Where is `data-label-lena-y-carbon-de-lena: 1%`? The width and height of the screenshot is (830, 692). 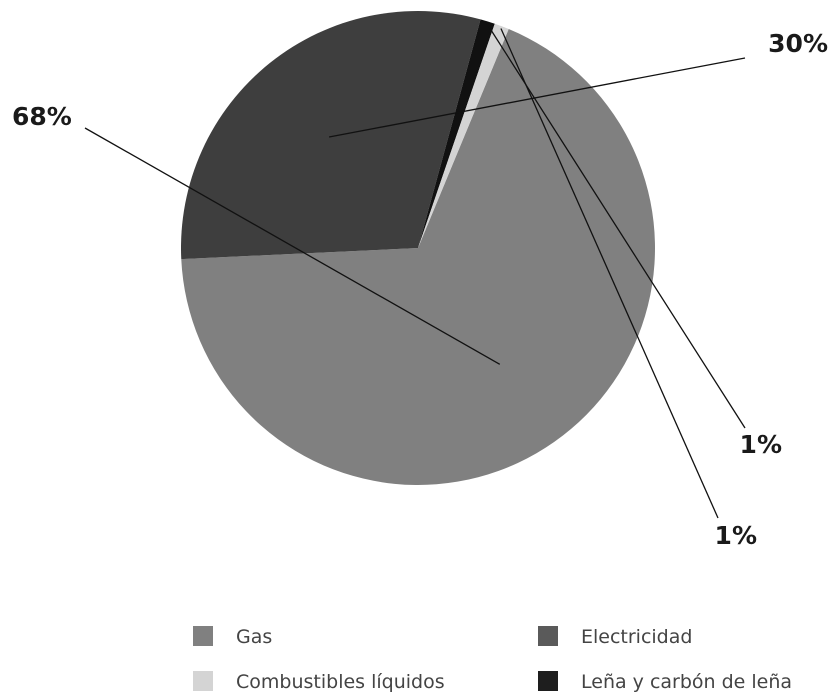
data-label-lena-y-carbon-de-lena: 1% is located at coordinates (761, 444).